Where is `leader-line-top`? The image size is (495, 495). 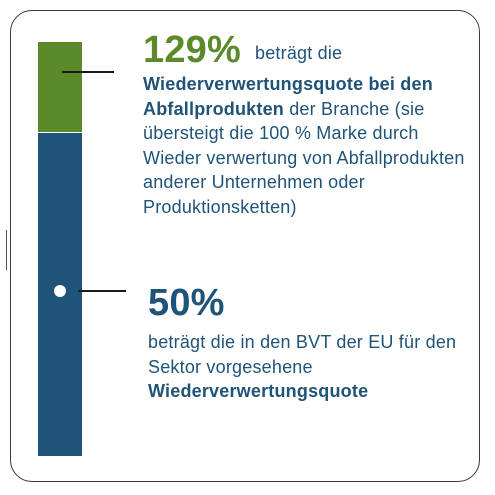 leader-line-top is located at coordinates (88, 72).